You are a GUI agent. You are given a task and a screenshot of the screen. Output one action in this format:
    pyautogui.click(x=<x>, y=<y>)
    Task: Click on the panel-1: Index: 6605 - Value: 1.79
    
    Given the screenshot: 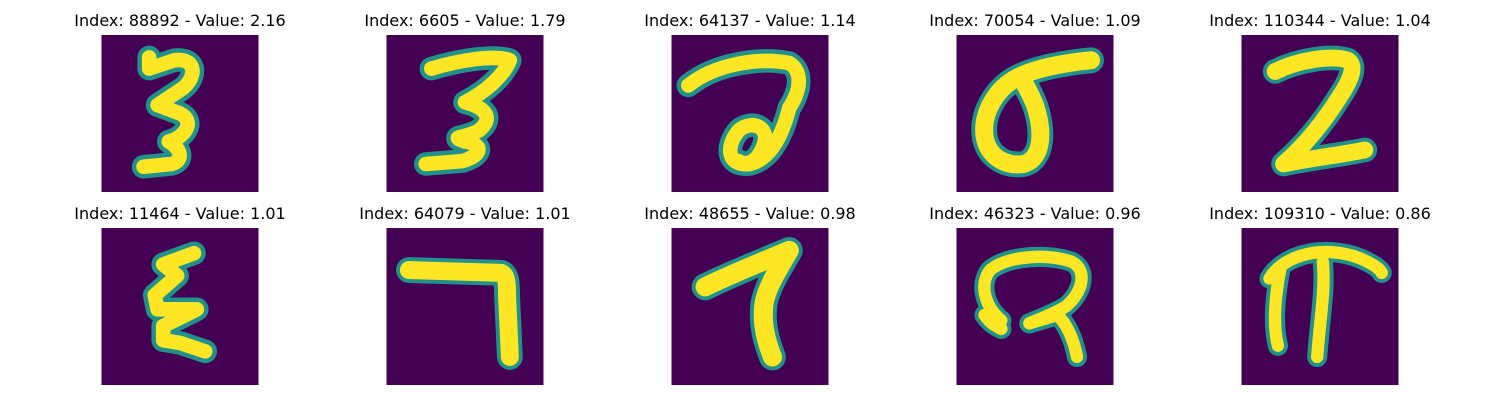 What is the action you would take?
    pyautogui.click(x=465, y=101)
    